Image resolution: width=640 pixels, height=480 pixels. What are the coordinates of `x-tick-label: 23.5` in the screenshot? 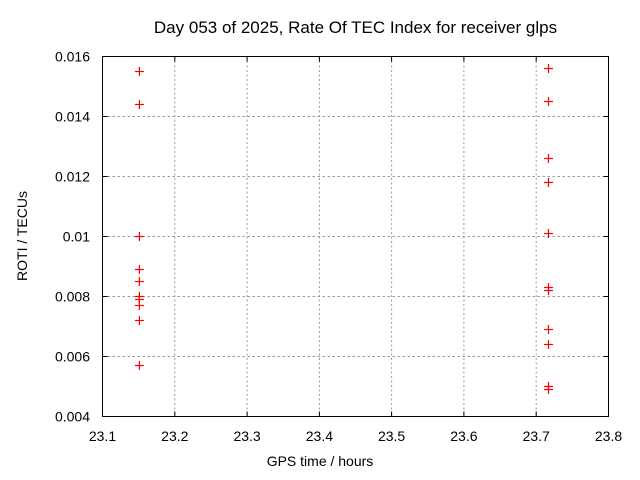 It's located at (391, 436).